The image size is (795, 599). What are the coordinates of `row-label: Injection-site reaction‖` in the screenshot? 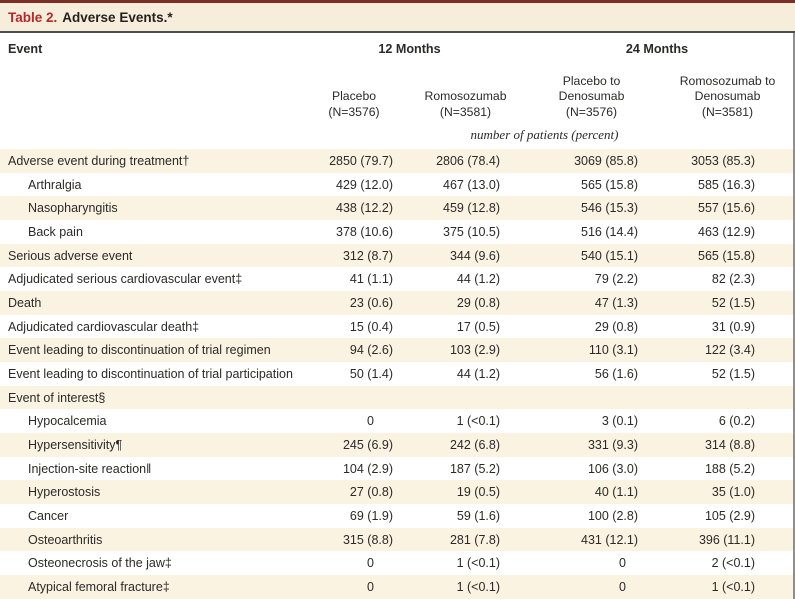 It's located at (90, 468).